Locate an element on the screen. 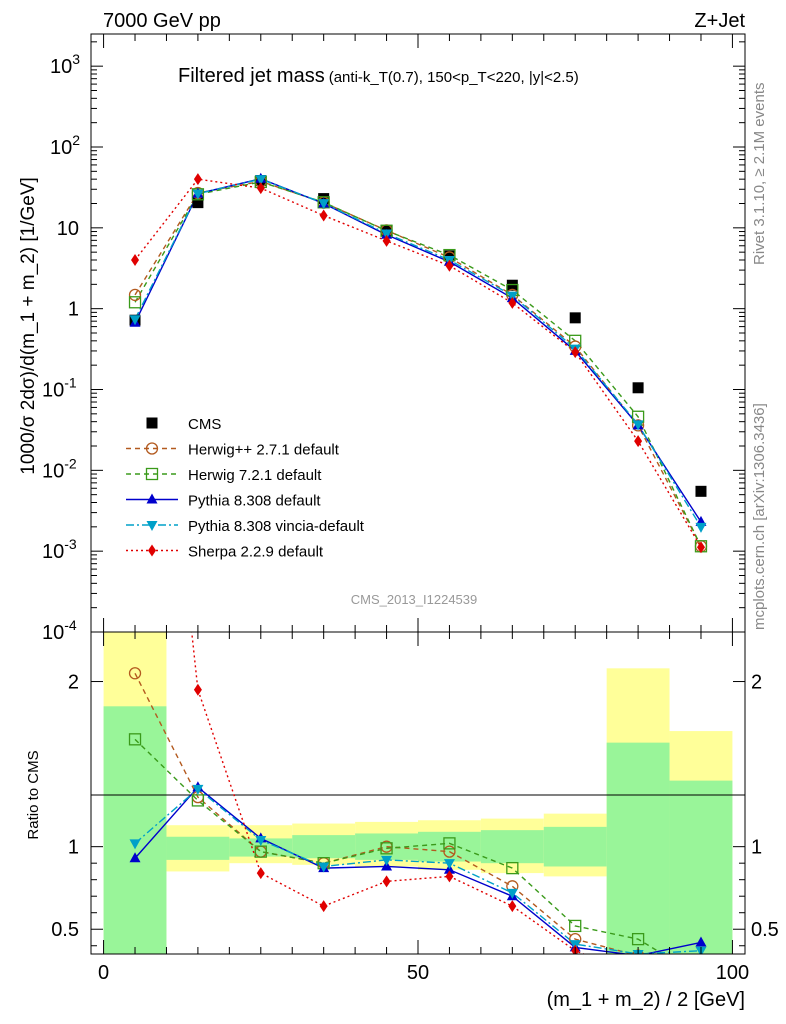 Image resolution: width=786 pixels, height=1024 pixels. xlabel: (m_1 + m_2) / 2 [GeV] is located at coordinates (646, 1000).